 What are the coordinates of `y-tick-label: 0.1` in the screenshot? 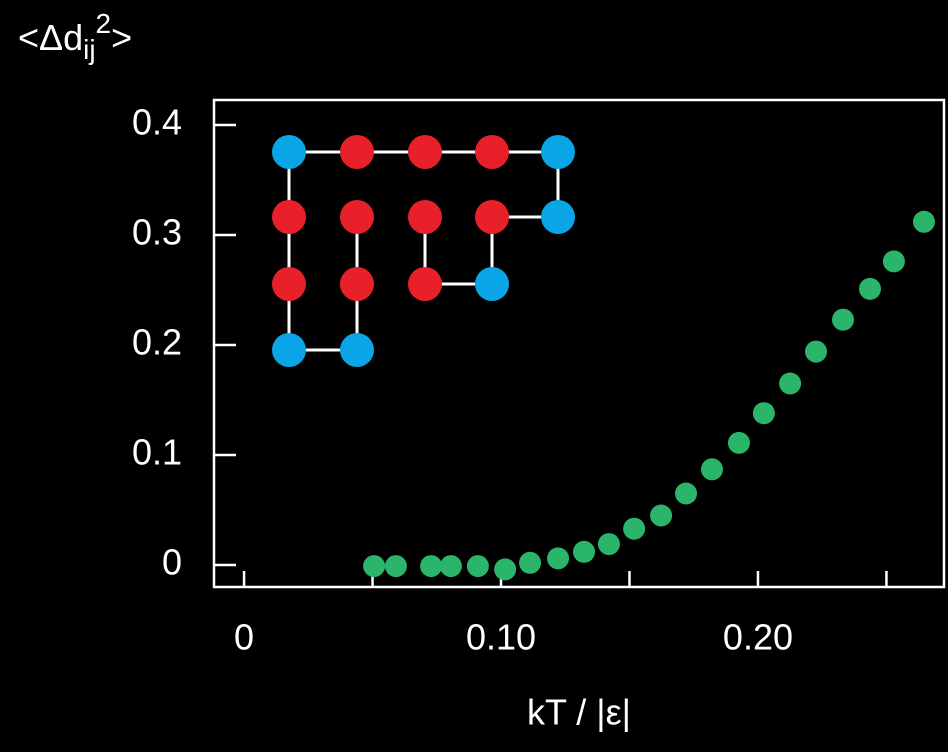 It's located at (157, 452).